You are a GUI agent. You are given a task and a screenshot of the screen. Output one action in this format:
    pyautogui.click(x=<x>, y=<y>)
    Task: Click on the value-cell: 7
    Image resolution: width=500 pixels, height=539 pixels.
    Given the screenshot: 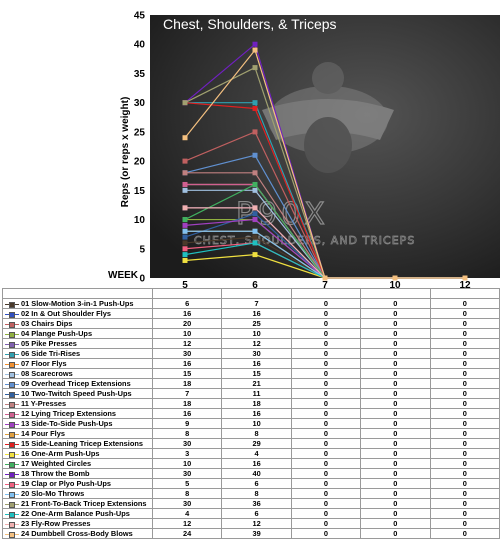 What is the action you would take?
    pyautogui.click(x=187, y=393)
    